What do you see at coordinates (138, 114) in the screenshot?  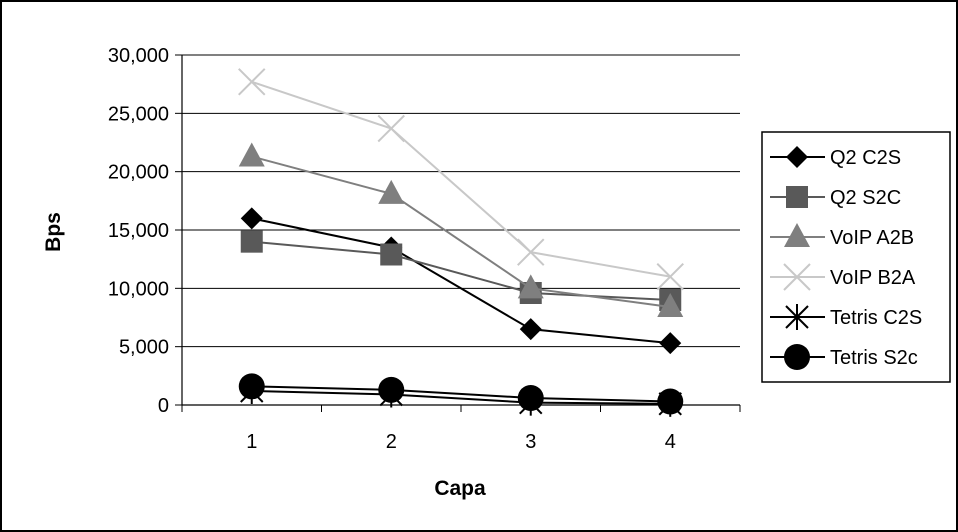 I see `y-tick-label: 25,000` at bounding box center [138, 114].